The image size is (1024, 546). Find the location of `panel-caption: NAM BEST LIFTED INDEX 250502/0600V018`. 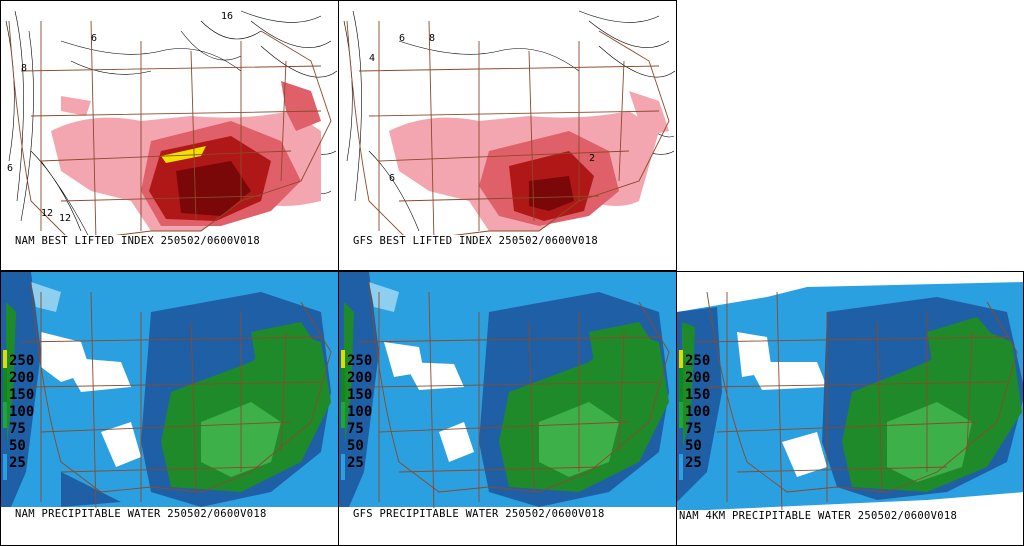

panel-caption: NAM BEST LIFTED INDEX 250502/0600V018 is located at coordinates (137, 241).